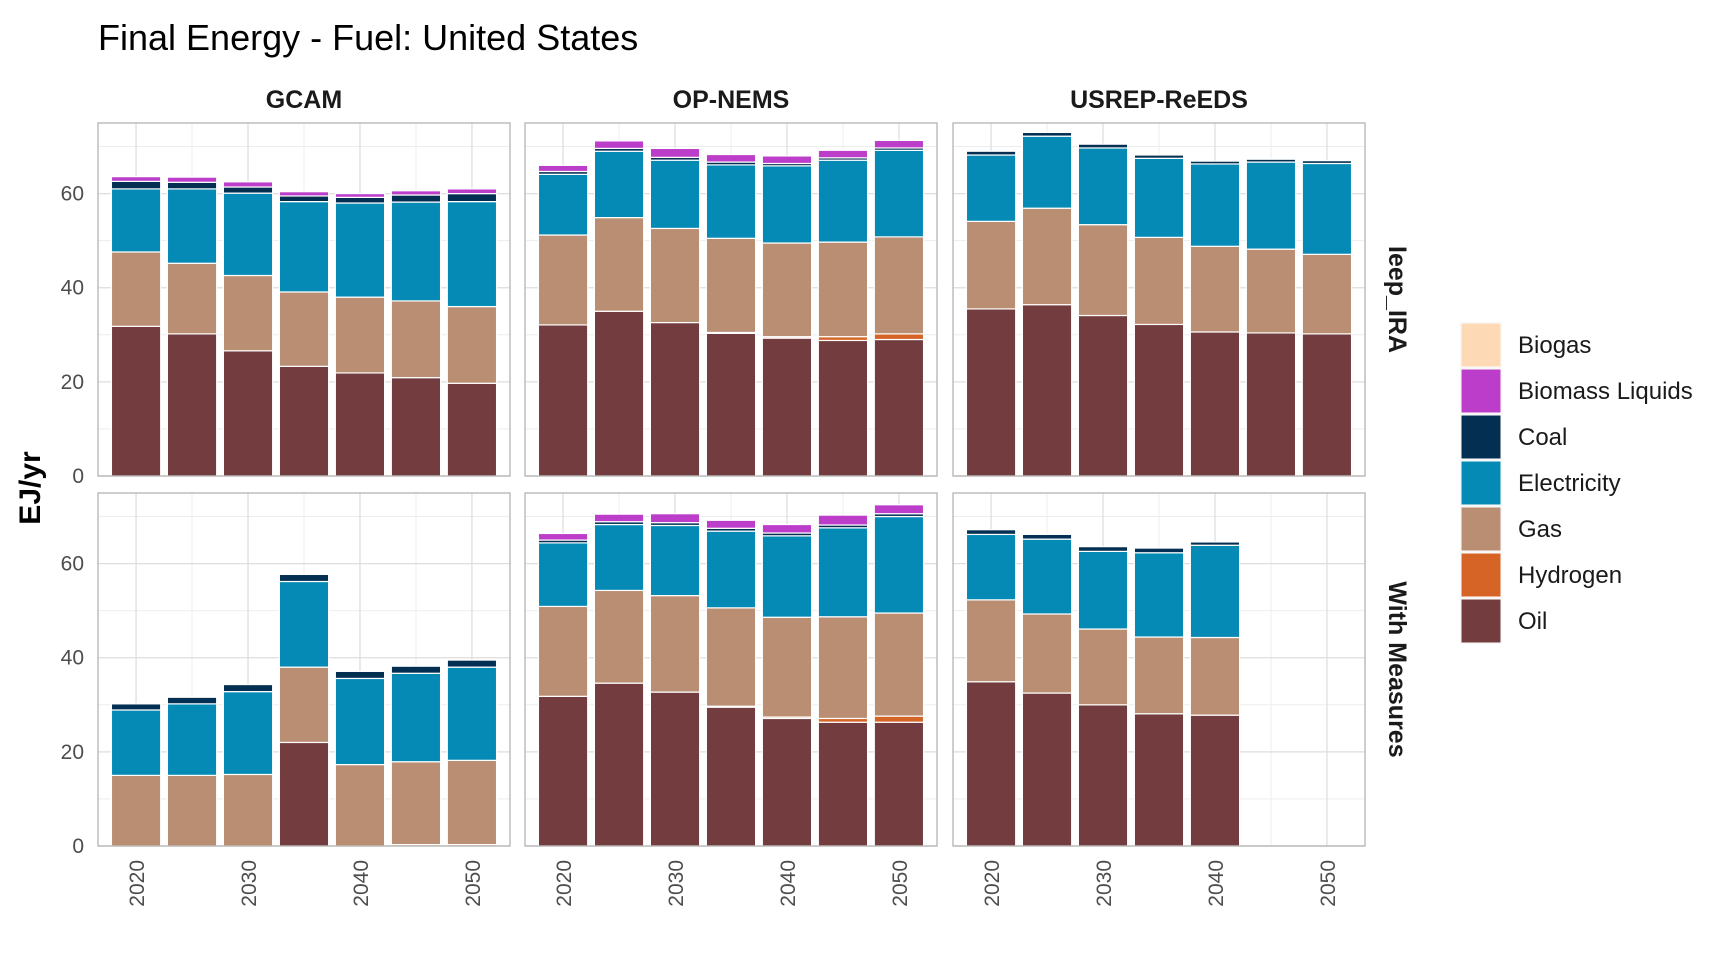 This screenshot has width=1728, height=960. I want to click on panel-usrep-reeds-ieep-ira, so click(1159, 299).